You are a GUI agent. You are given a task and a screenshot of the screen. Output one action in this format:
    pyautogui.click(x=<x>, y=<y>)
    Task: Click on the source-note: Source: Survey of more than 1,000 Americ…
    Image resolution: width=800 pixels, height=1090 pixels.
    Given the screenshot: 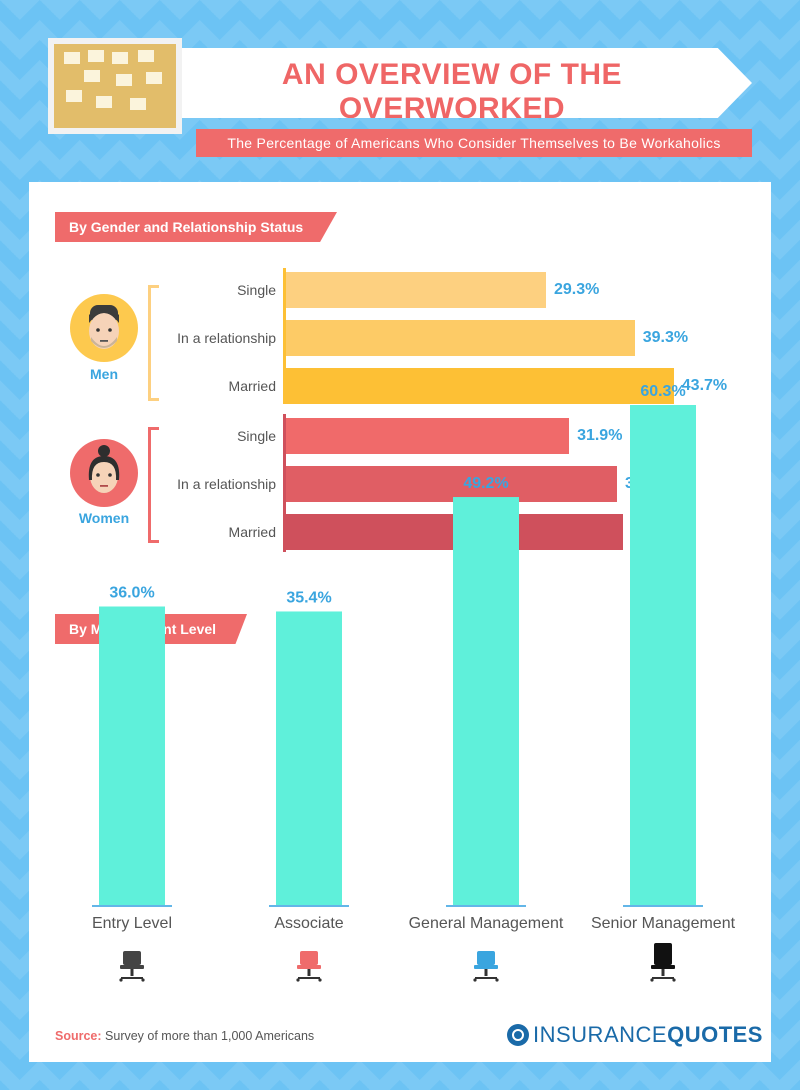 What is the action you would take?
    pyautogui.click(x=184, y=1036)
    